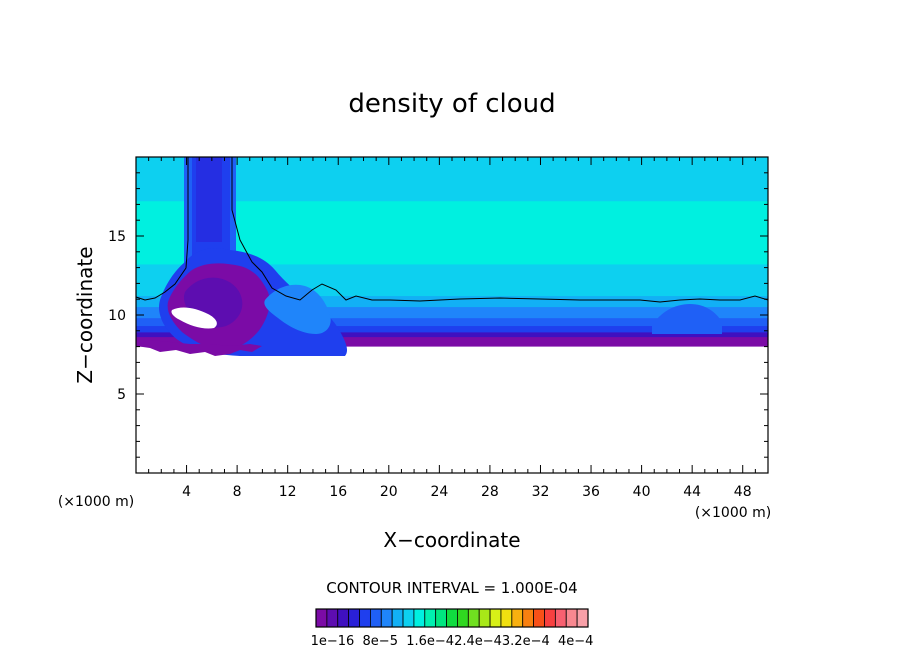 Image resolution: width=904 pixels, height=654 pixels. I want to click on x-tick-label: 4, so click(186, 492).